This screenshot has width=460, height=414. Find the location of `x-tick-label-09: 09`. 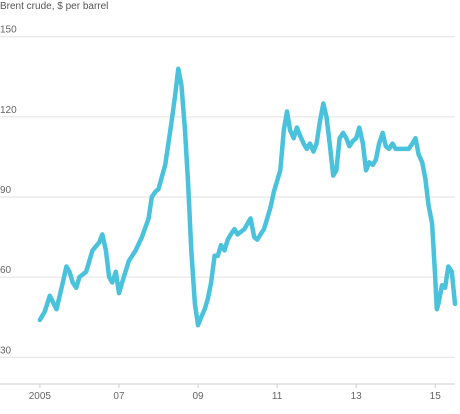

x-tick-label-09: 09 is located at coordinates (198, 396).